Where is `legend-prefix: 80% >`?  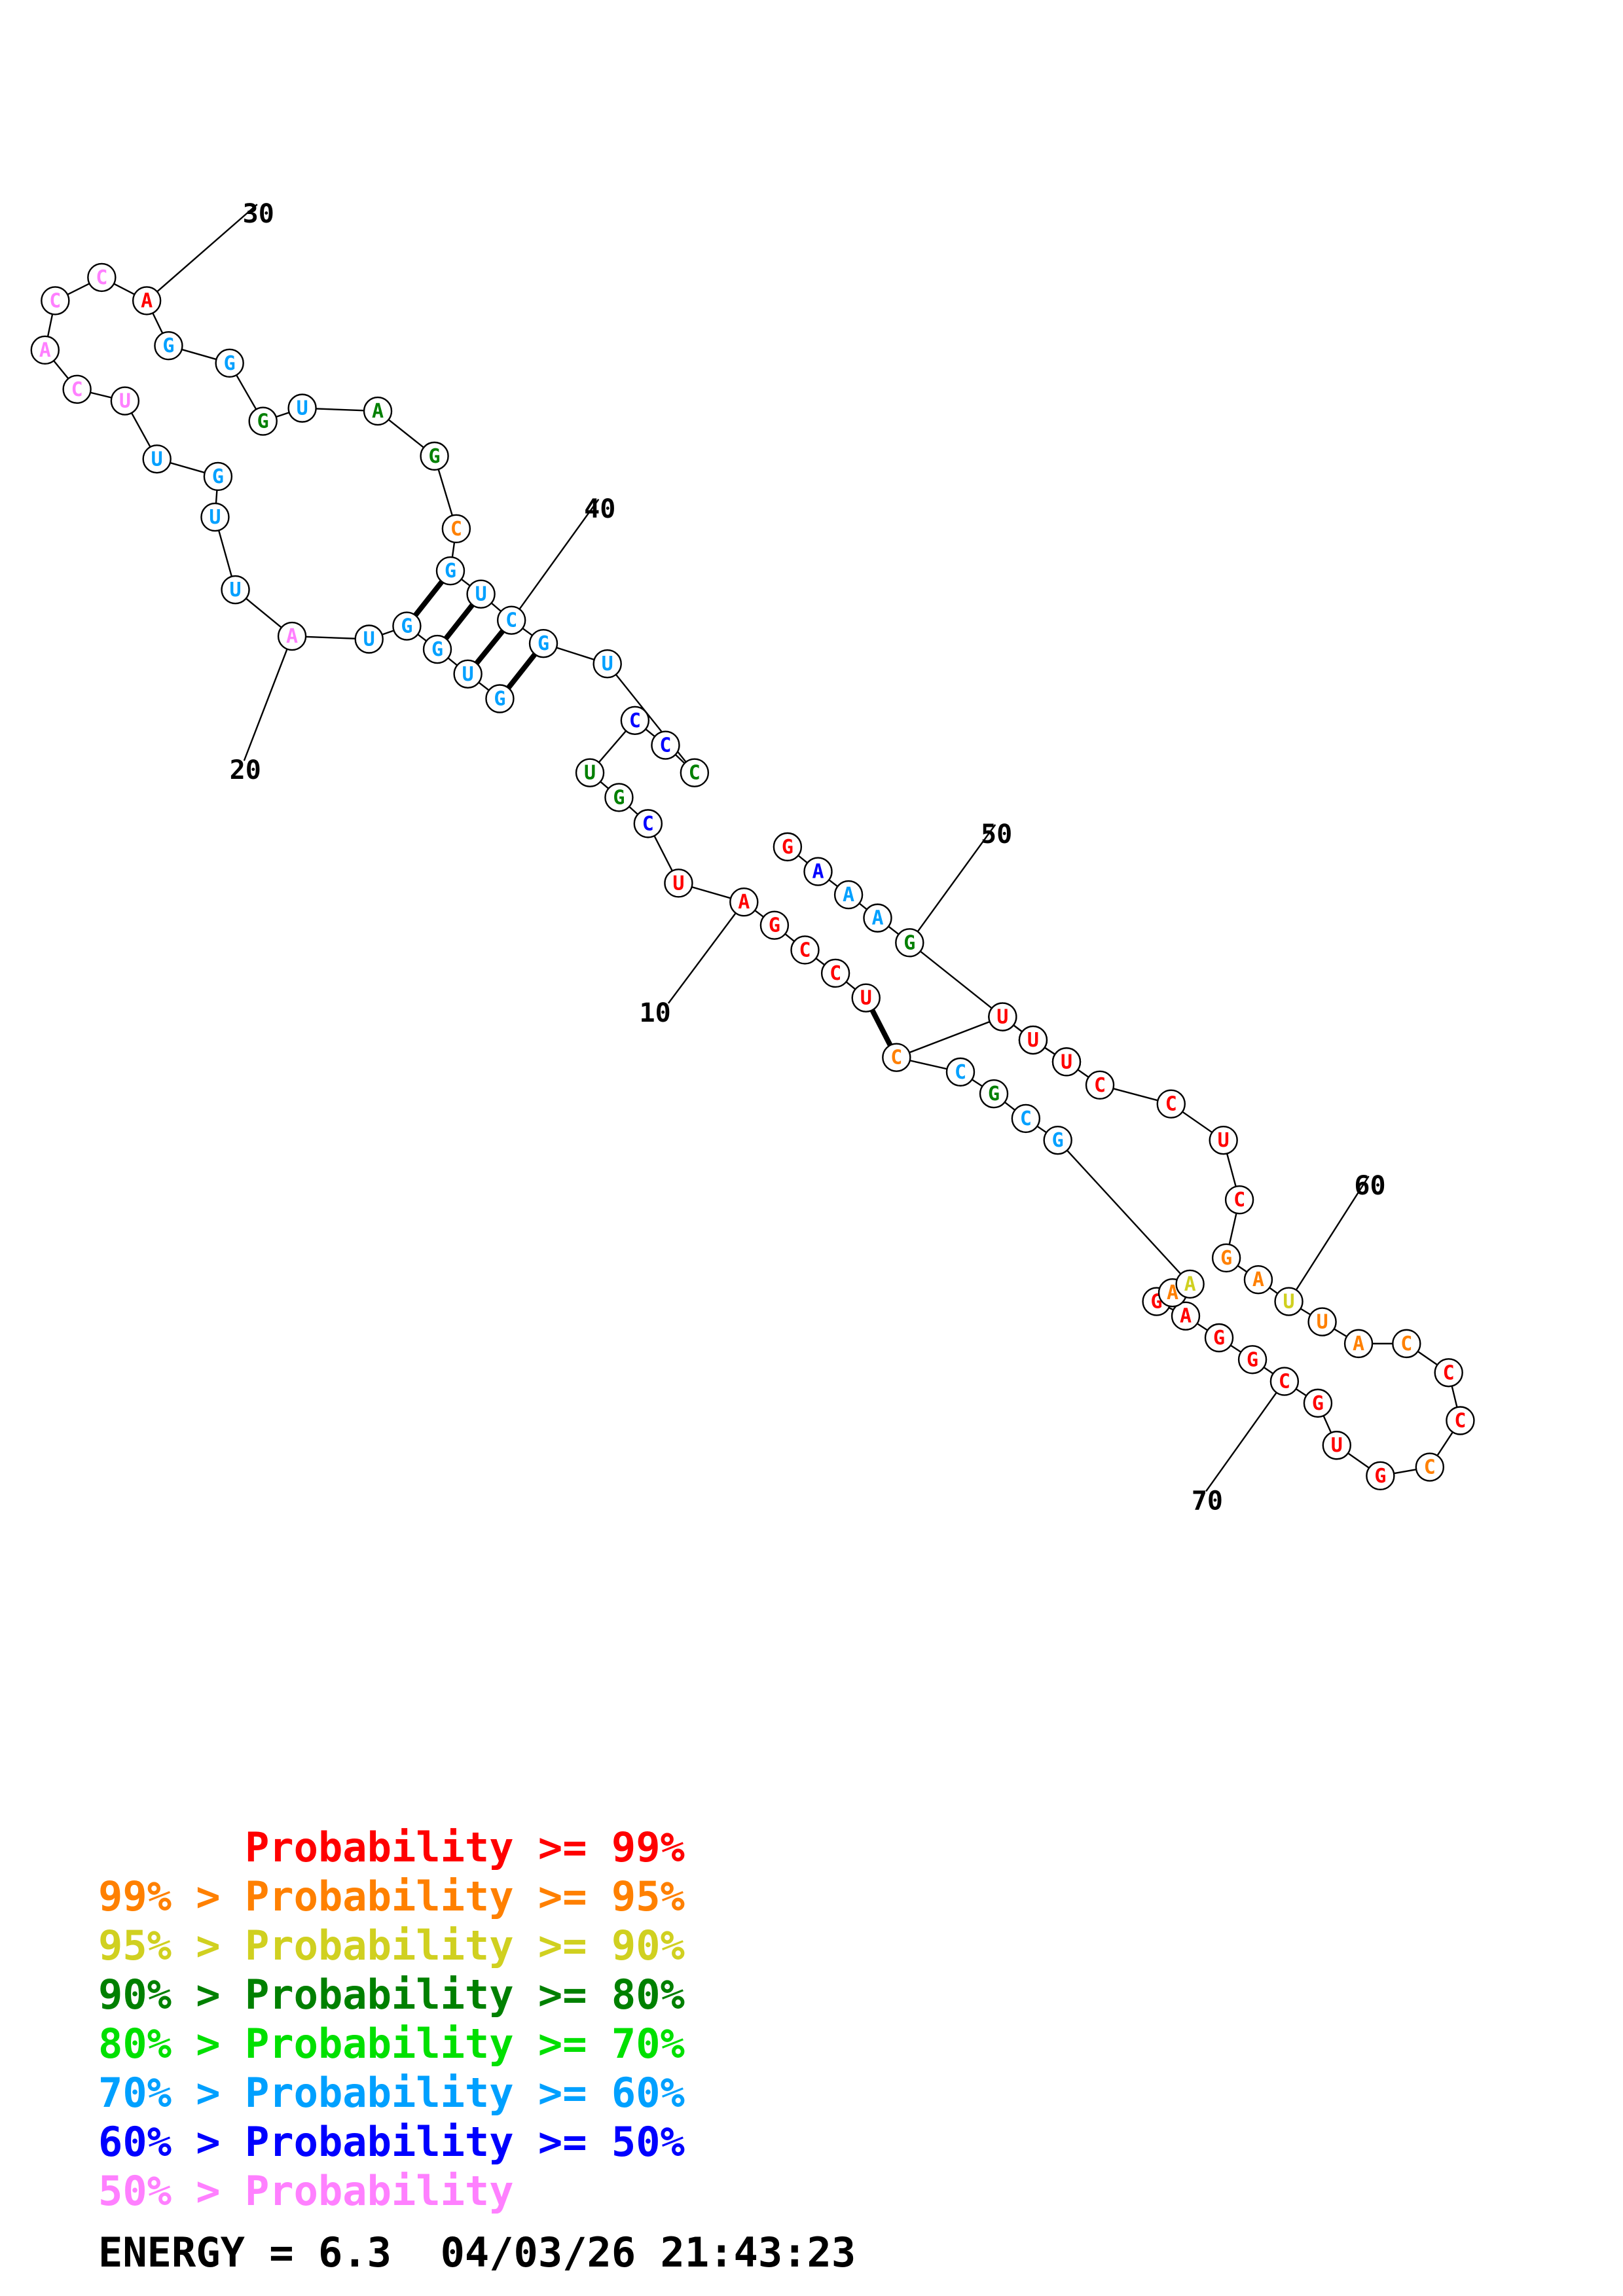 legend-prefix: 80% > is located at coordinates (171, 2044).